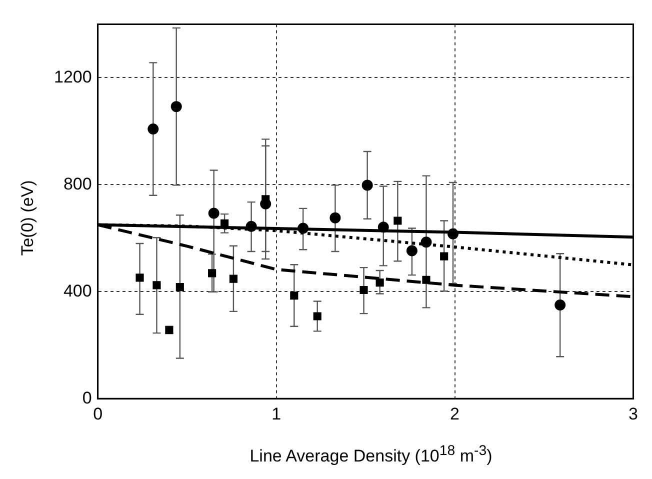  I want to click on y-tick-label: 0, so click(87, 398).